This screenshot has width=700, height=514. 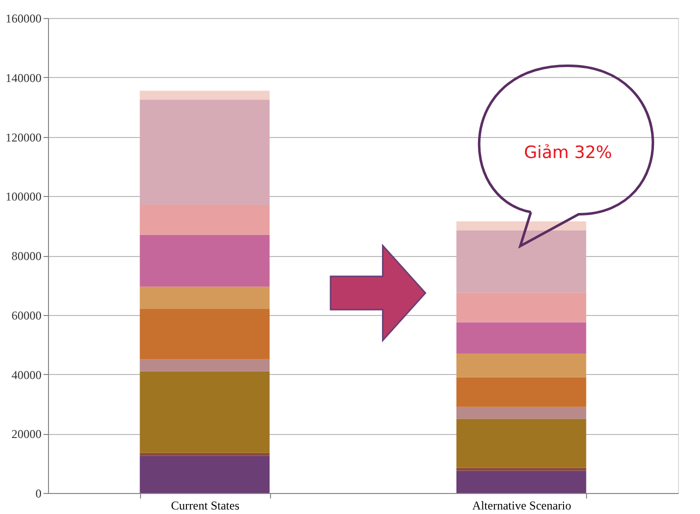 What do you see at coordinates (39, 493) in the screenshot?
I see `y-tick-label: 0` at bounding box center [39, 493].